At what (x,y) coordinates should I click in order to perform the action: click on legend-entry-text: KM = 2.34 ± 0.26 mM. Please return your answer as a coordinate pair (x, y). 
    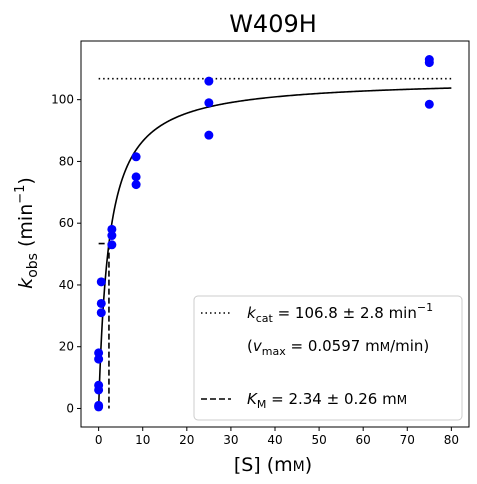
    Looking at the image, I should click on (327, 400).